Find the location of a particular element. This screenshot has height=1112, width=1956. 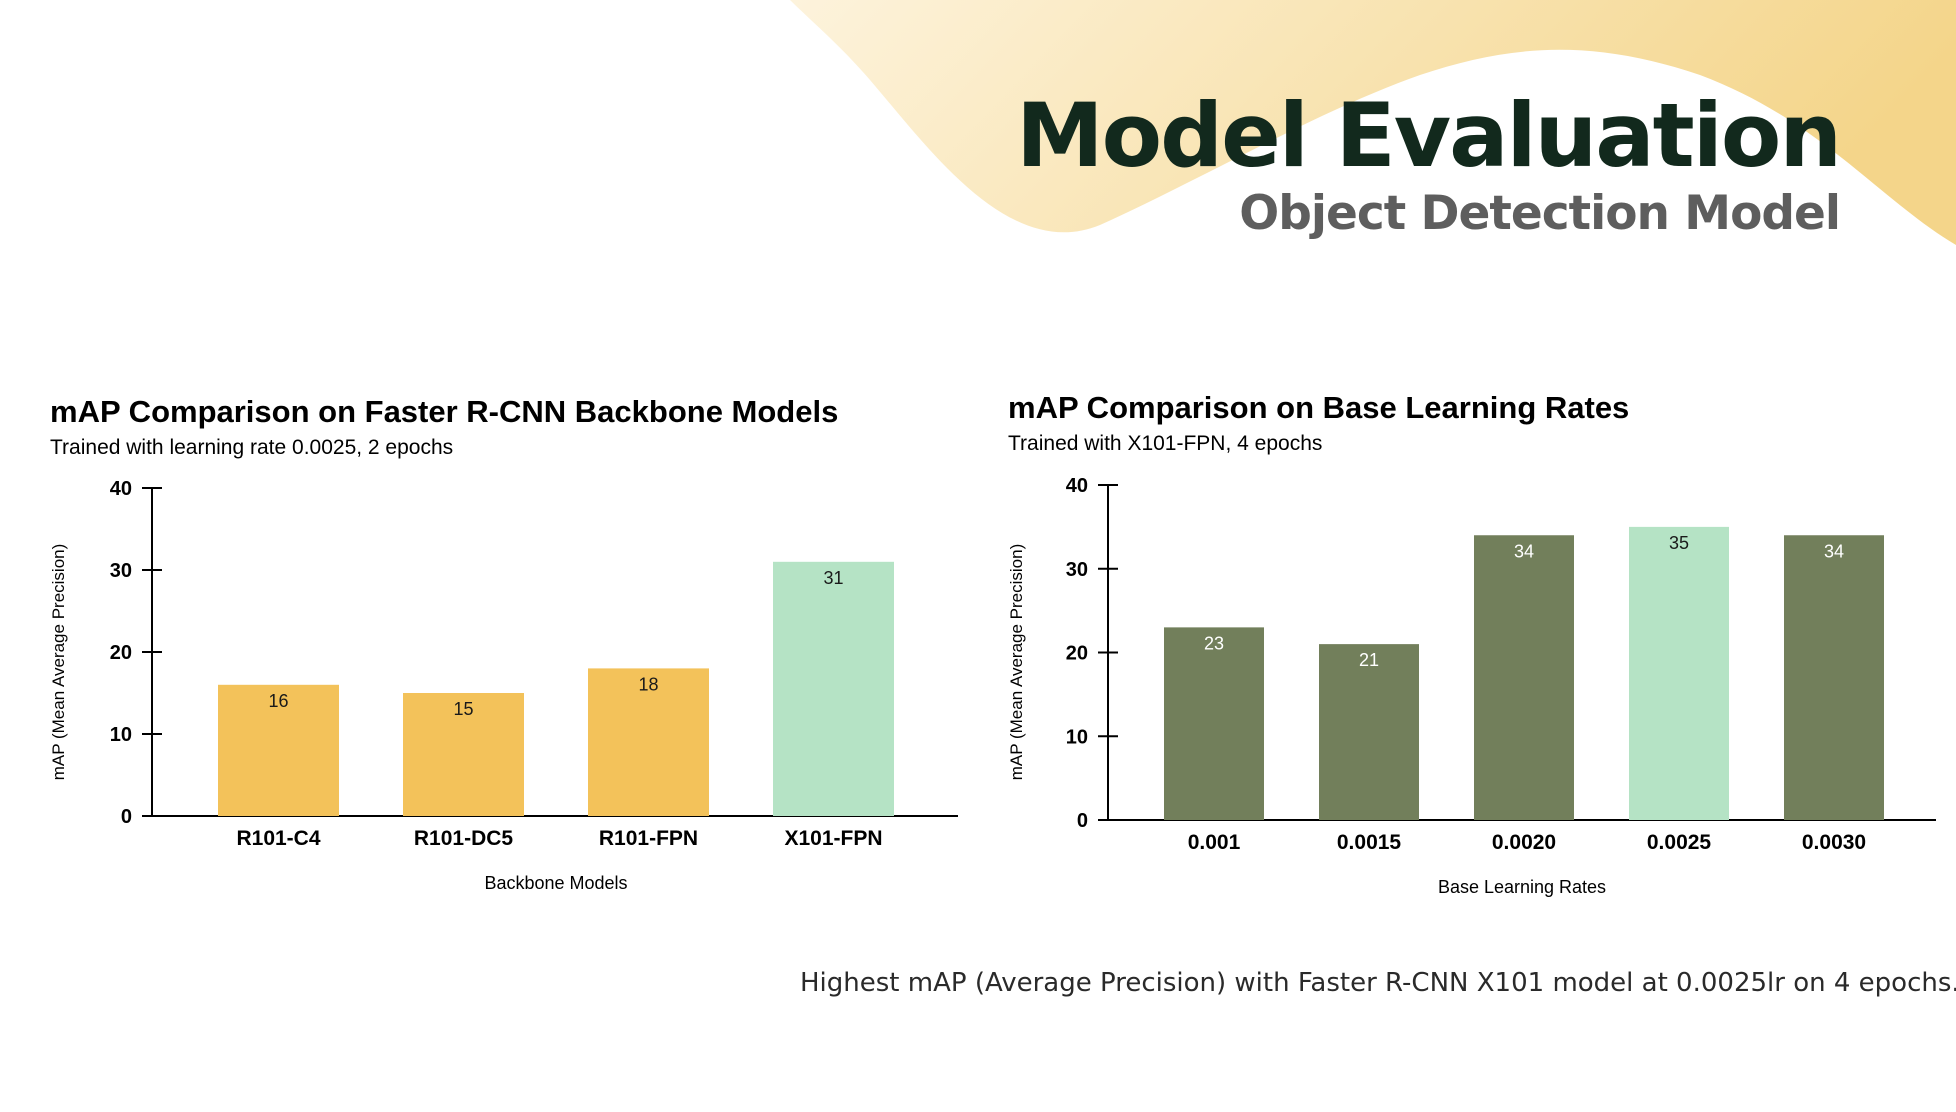

data-label: 16 is located at coordinates (278, 701).